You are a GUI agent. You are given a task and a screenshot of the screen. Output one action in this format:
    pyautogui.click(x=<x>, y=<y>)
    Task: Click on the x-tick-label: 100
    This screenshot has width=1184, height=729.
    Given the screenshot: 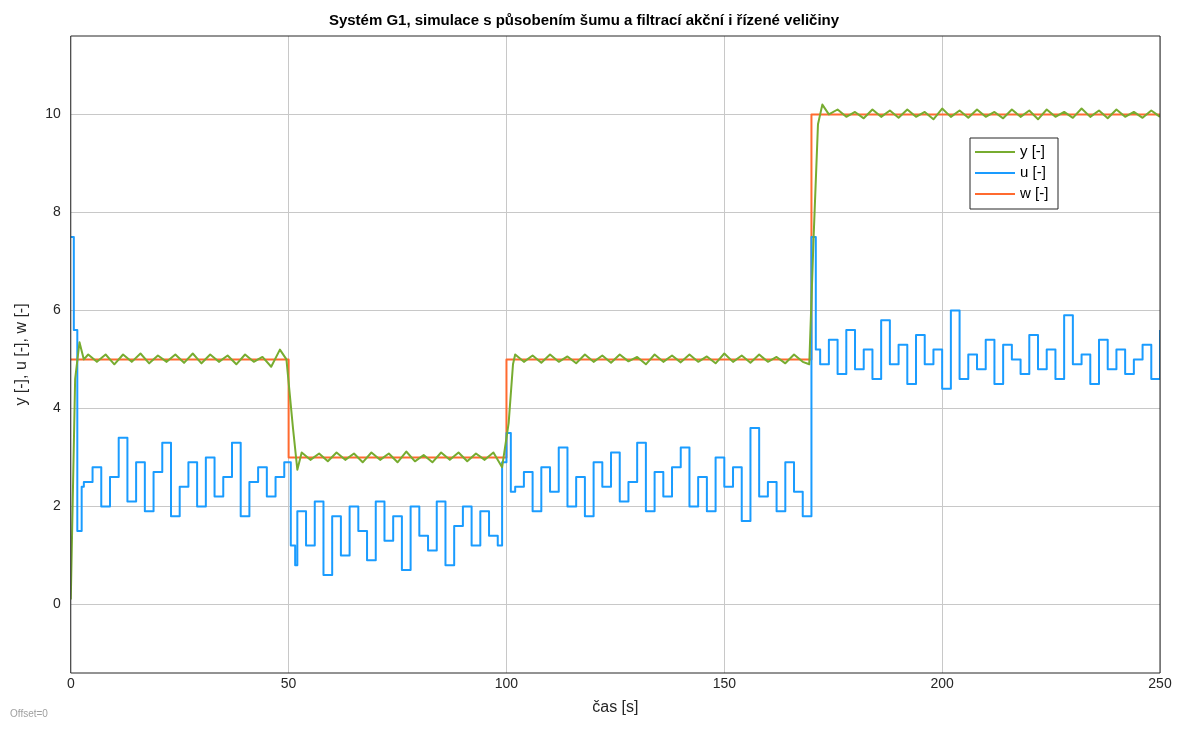 What is the action you would take?
    pyautogui.click(x=506, y=683)
    